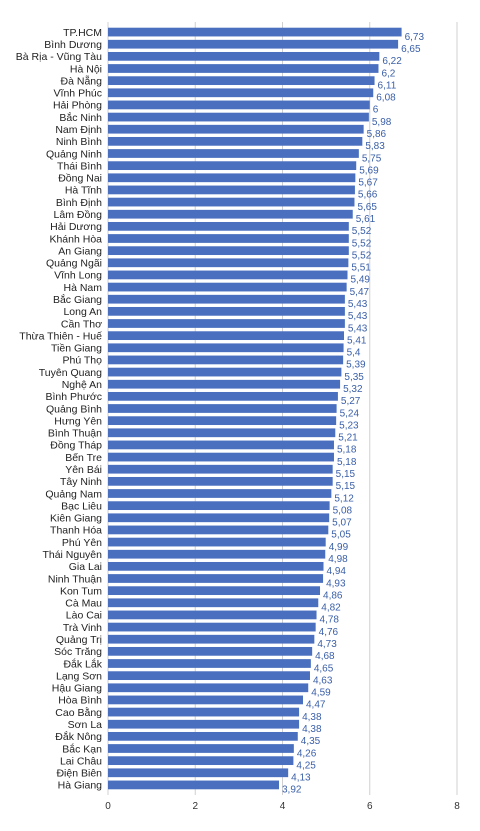  Describe the element at coordinates (368, 183) in the screenshot. I see `value-label: 5,67` at that location.